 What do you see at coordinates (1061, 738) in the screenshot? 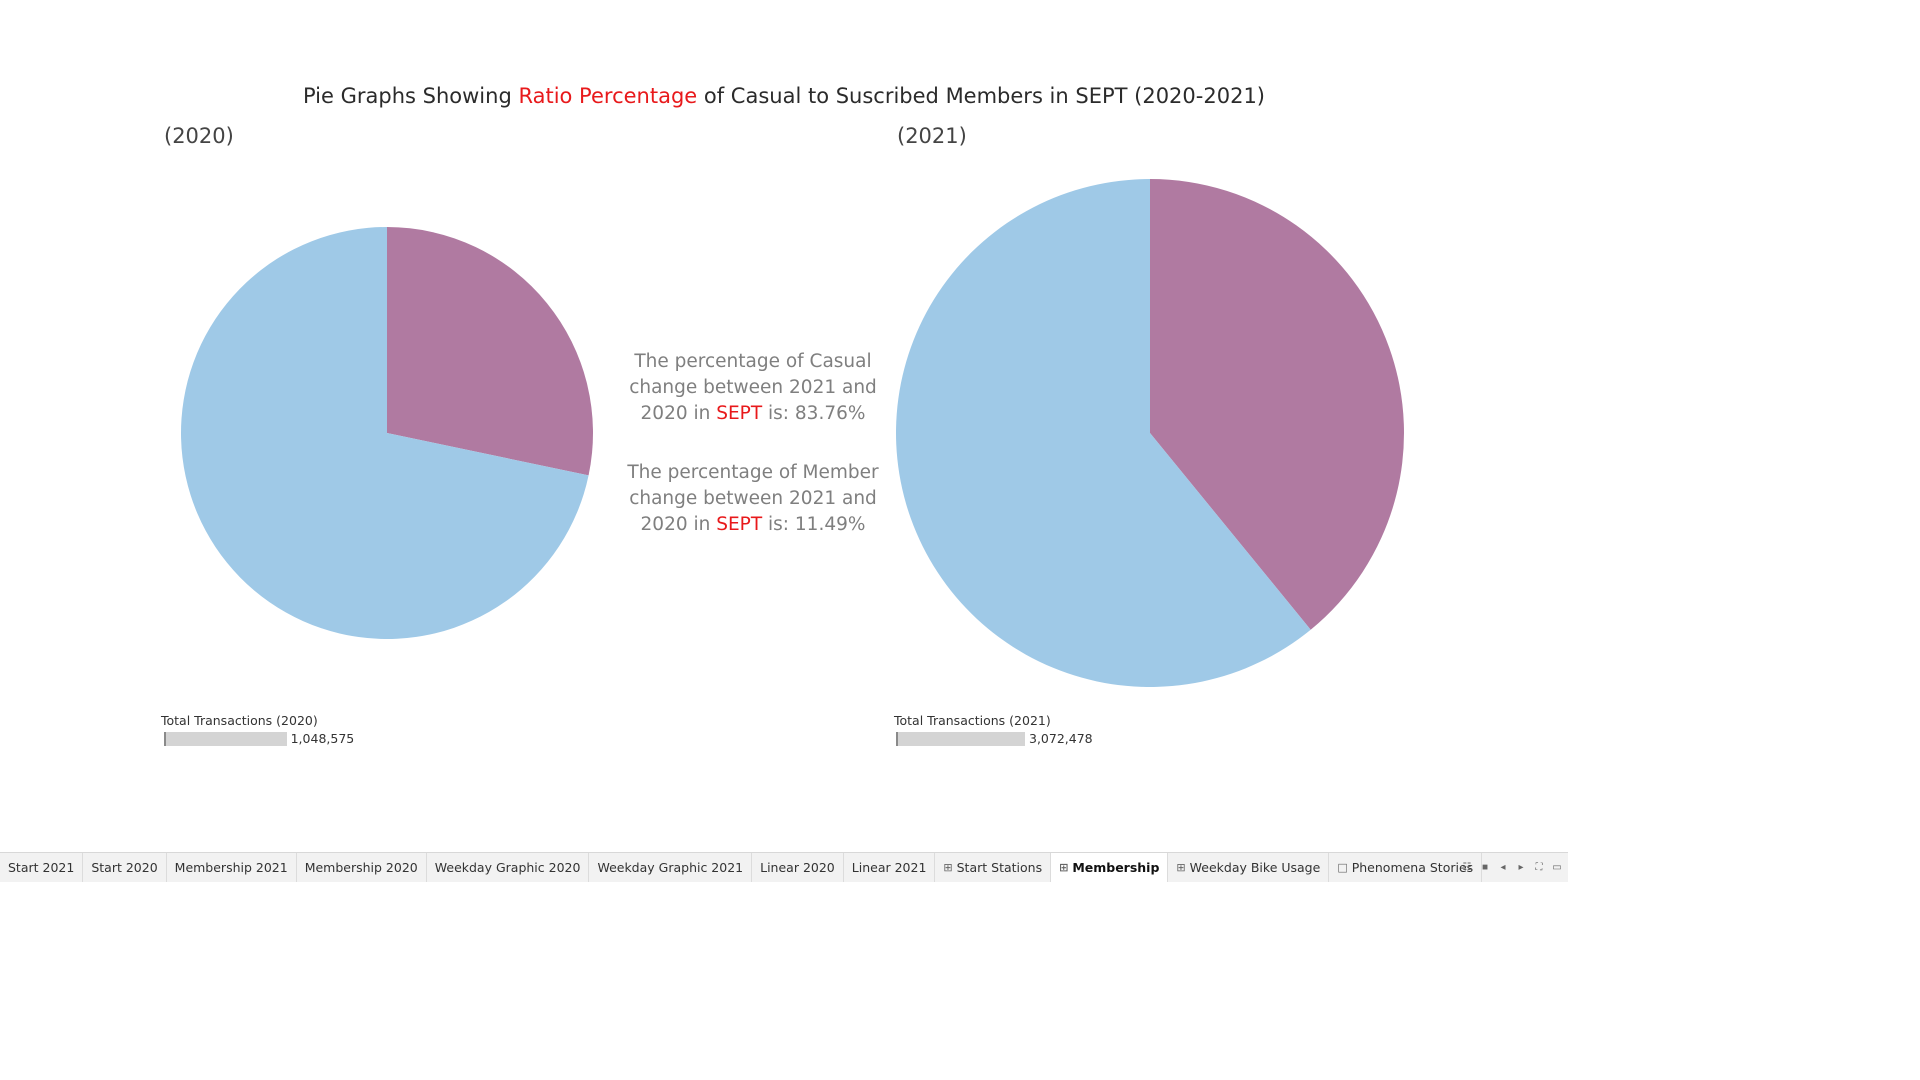
I see `total-value-2021: 3,072,478` at bounding box center [1061, 738].